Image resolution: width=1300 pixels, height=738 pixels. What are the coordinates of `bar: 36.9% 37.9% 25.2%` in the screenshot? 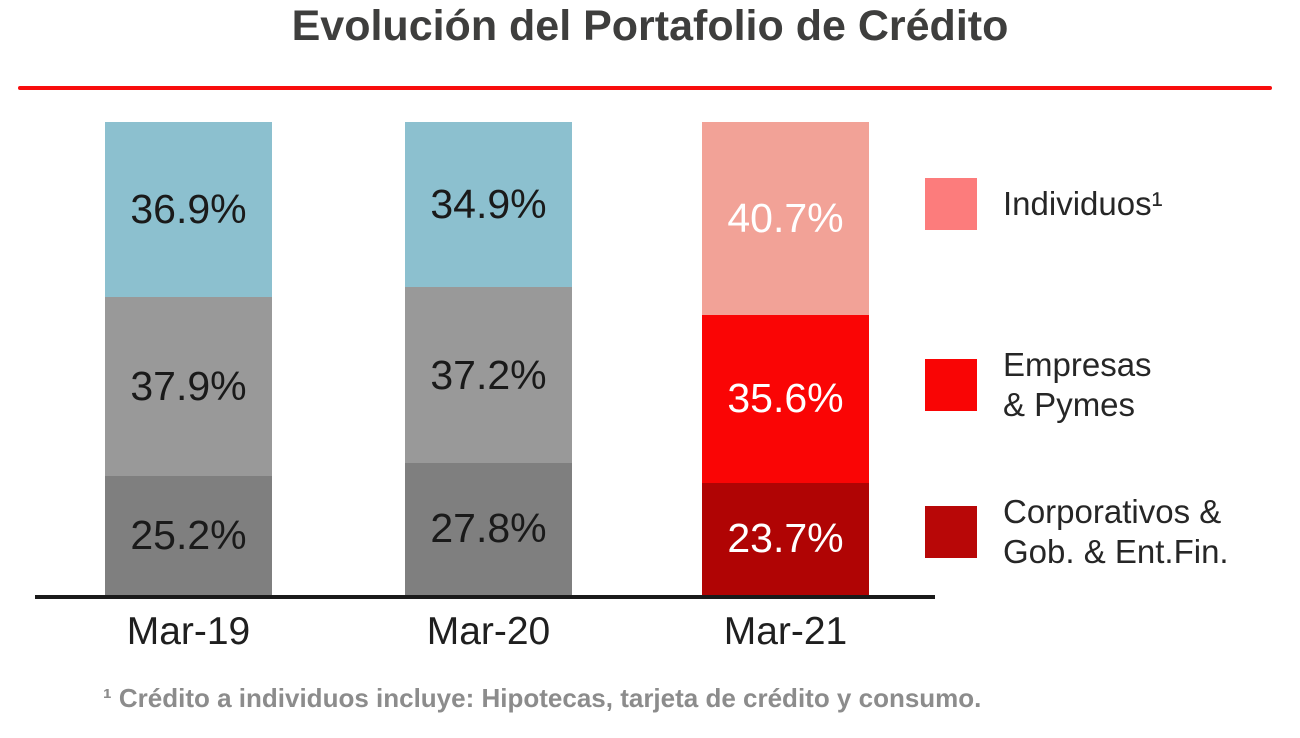 It's located at (188, 358).